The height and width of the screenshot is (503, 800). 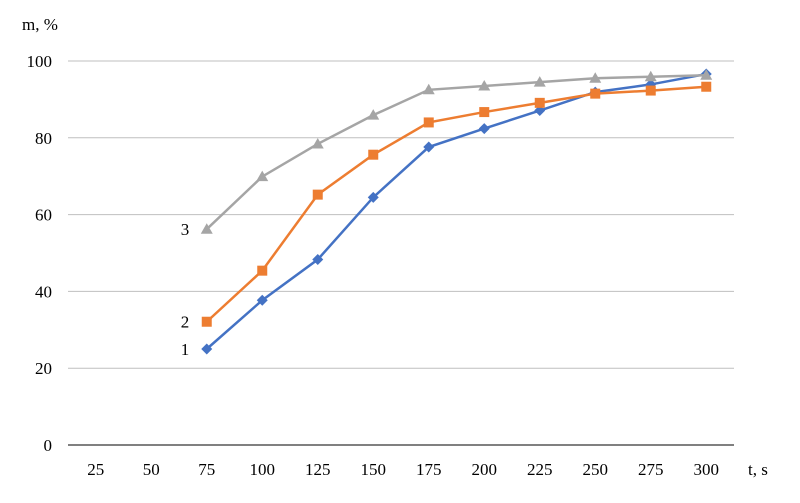 What do you see at coordinates (318, 469) in the screenshot?
I see `x-tick-label: 125` at bounding box center [318, 469].